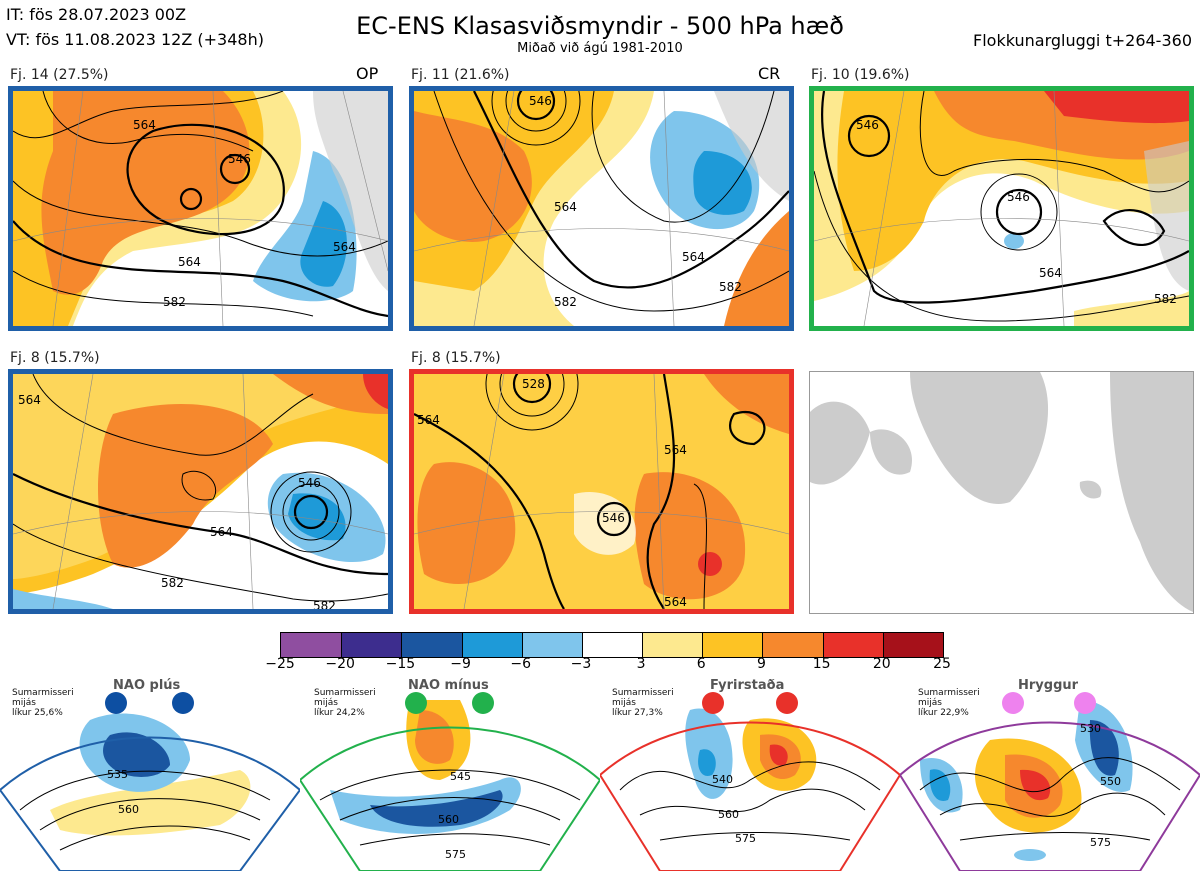 The height and width of the screenshot is (875, 1200). What do you see at coordinates (1013, 703) in the screenshot?
I see `regime-4-dot-left` at bounding box center [1013, 703].